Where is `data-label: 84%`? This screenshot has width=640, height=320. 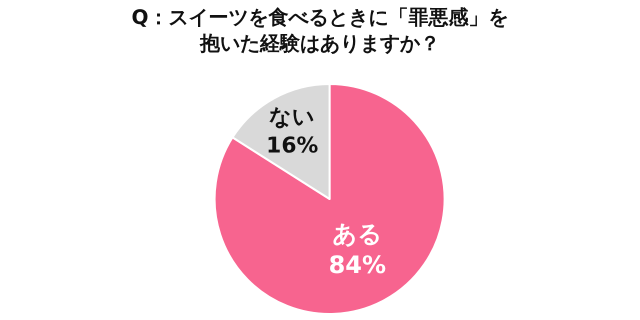
data-label: 84% is located at coordinates (357, 264).